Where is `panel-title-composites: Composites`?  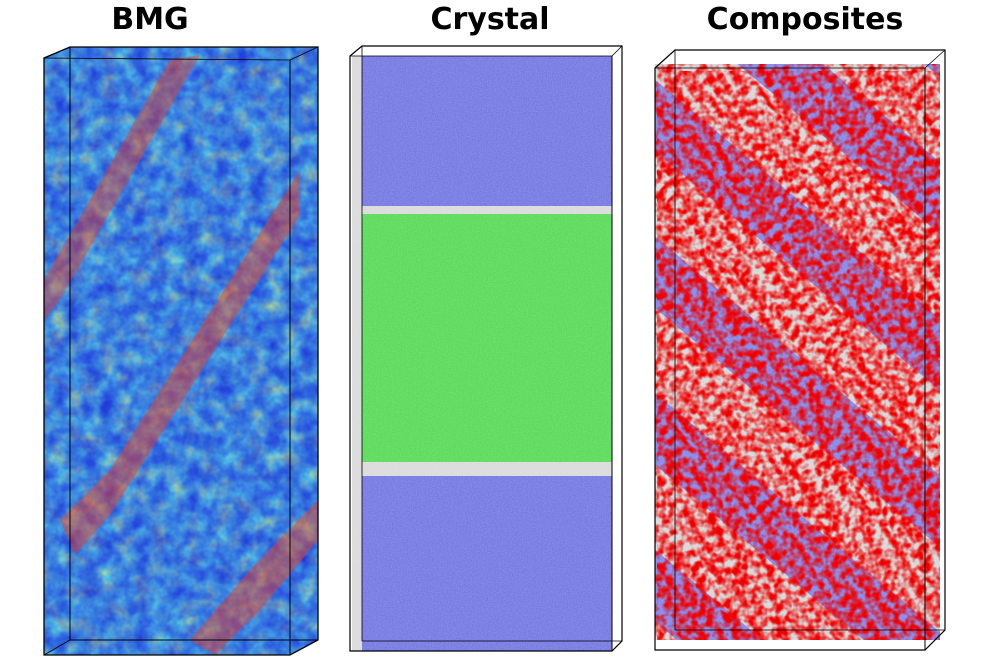 panel-title-composites: Composites is located at coordinates (805, 19).